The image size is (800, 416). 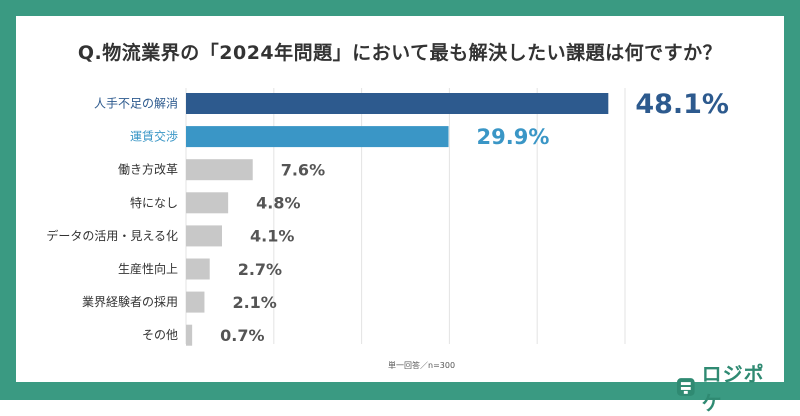 I want to click on data-label: 2.1%, so click(x=254, y=302).